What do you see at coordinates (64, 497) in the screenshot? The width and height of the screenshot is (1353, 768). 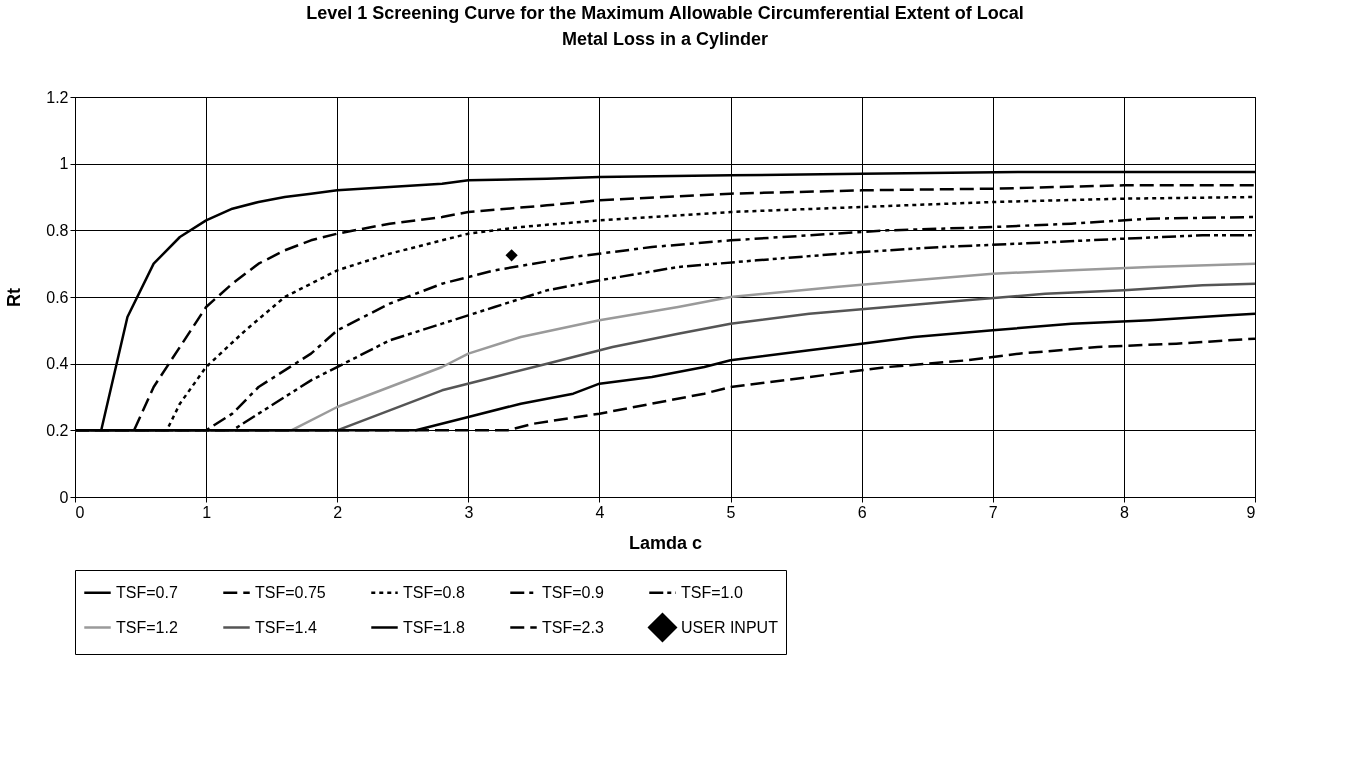 I see `y-tick-label: 0` at bounding box center [64, 497].